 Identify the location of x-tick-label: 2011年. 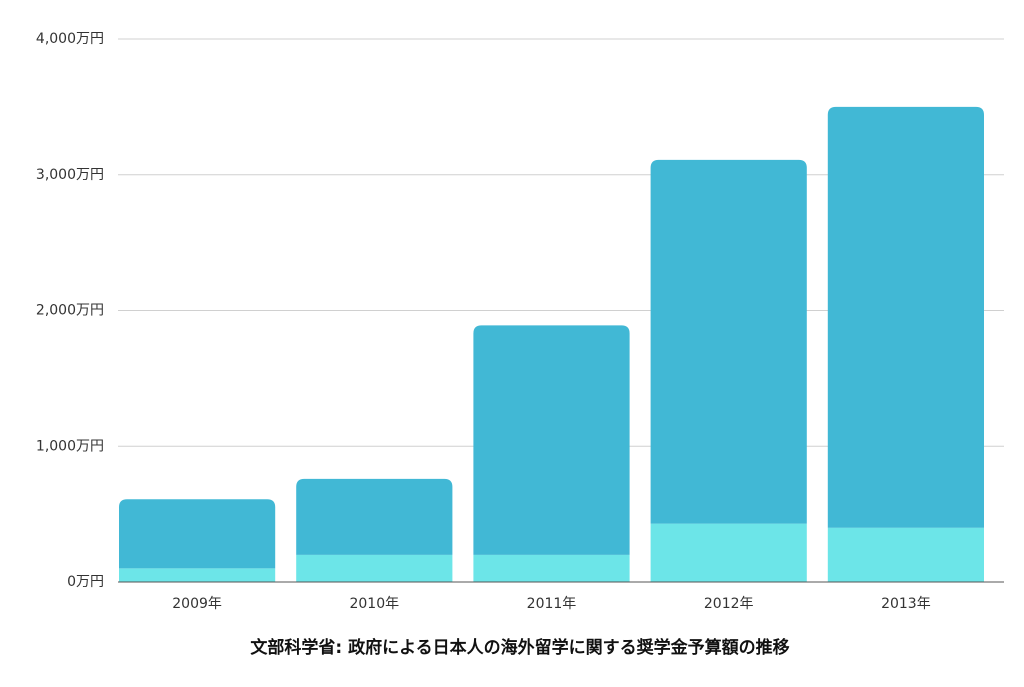
(552, 604).